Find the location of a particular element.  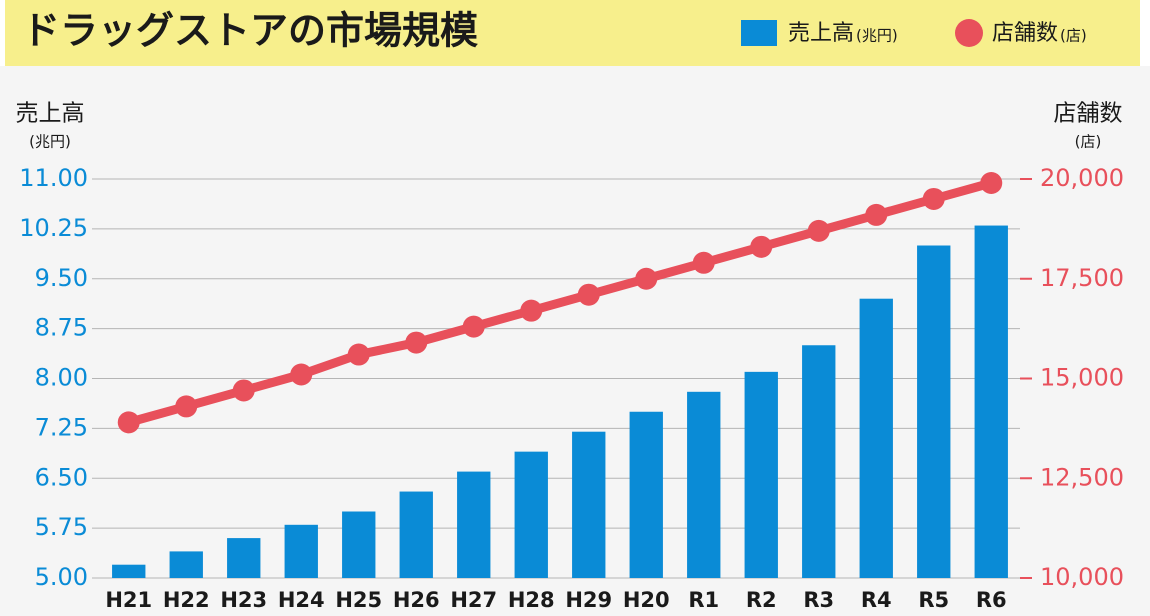

y-axis-unit: (兆円) is located at coordinates (50, 142).